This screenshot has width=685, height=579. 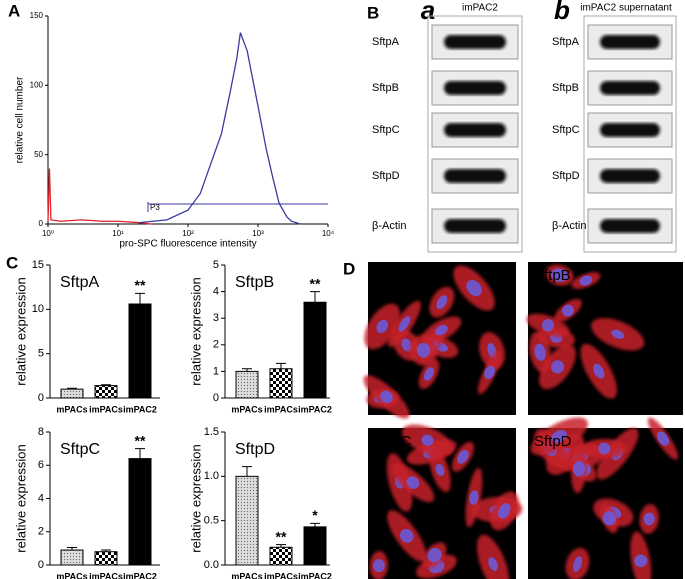 I want to click on blot-row-label: SftpC, so click(x=386, y=130).